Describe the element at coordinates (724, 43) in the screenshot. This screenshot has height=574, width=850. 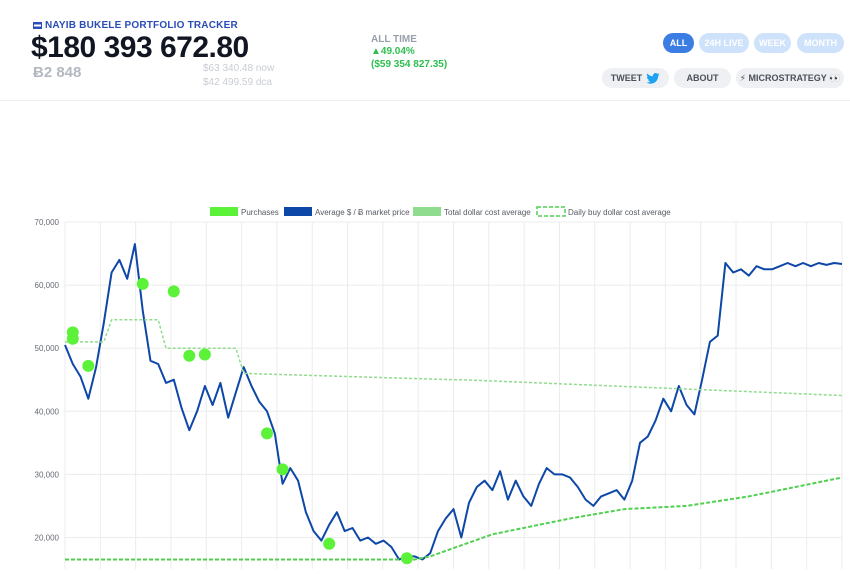
I see `tab-24h-live: 24H LIVE` at that location.